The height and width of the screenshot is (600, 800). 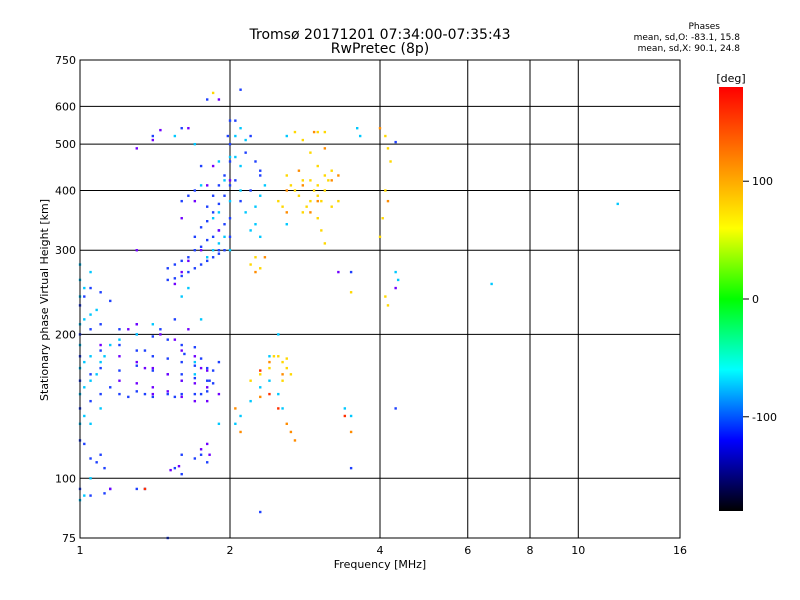 I want to click on x-tick-label: 8, so click(x=530, y=550).